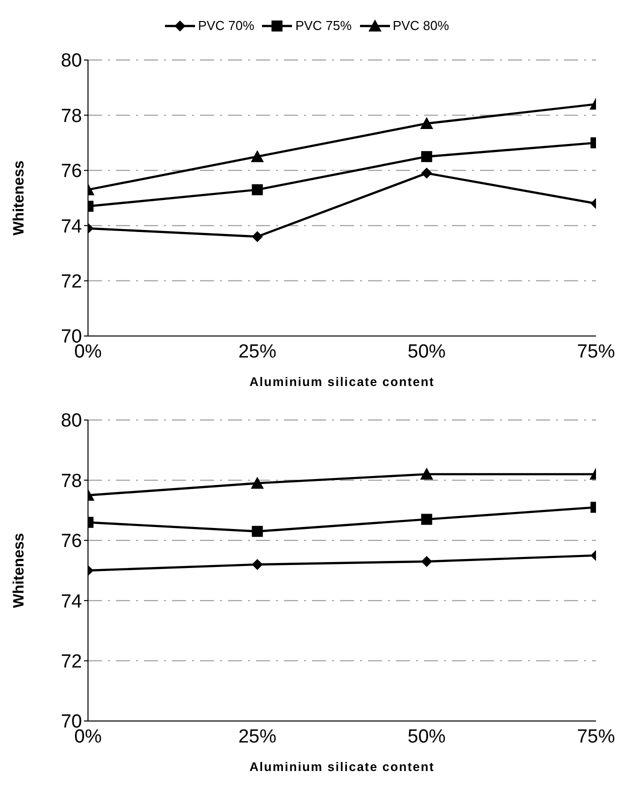 This screenshot has width=626, height=805. What do you see at coordinates (226, 25) in the screenshot?
I see `legend-label: PVC 70%` at bounding box center [226, 25].